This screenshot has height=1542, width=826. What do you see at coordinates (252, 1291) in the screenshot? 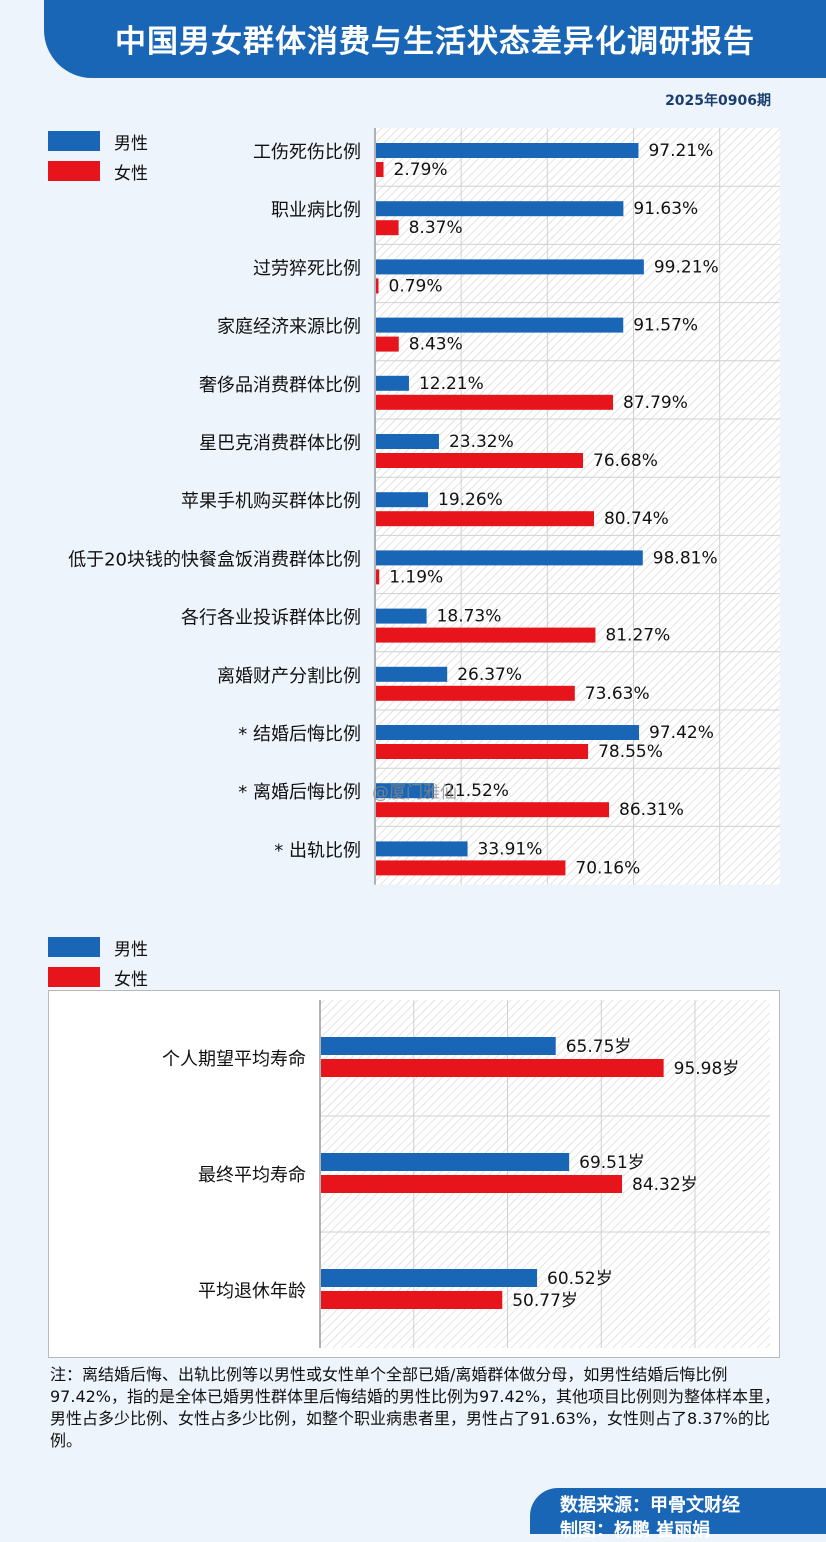
I see `category-label: 平均退休年龄` at bounding box center [252, 1291].